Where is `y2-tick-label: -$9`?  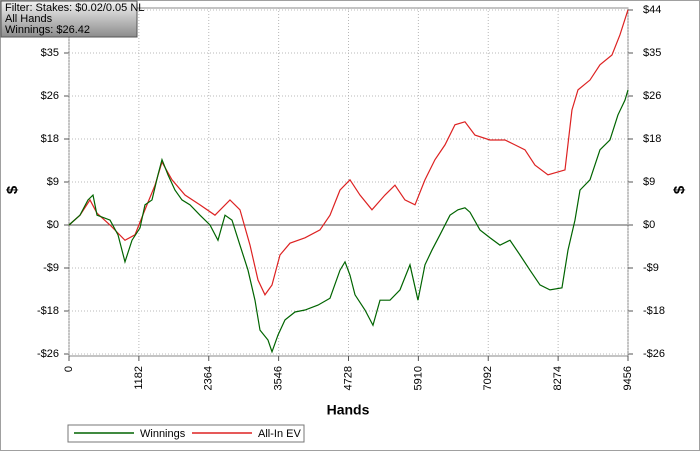 y2-tick-label: -$9 is located at coordinates (651, 268).